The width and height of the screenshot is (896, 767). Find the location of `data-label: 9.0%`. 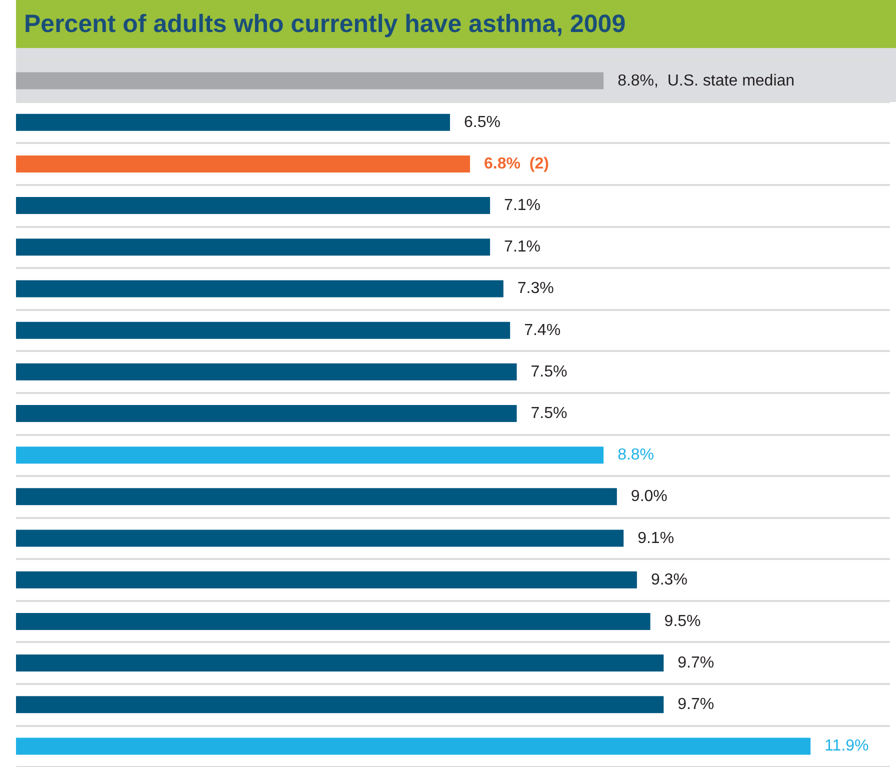

data-label: 9.0% is located at coordinates (649, 497).